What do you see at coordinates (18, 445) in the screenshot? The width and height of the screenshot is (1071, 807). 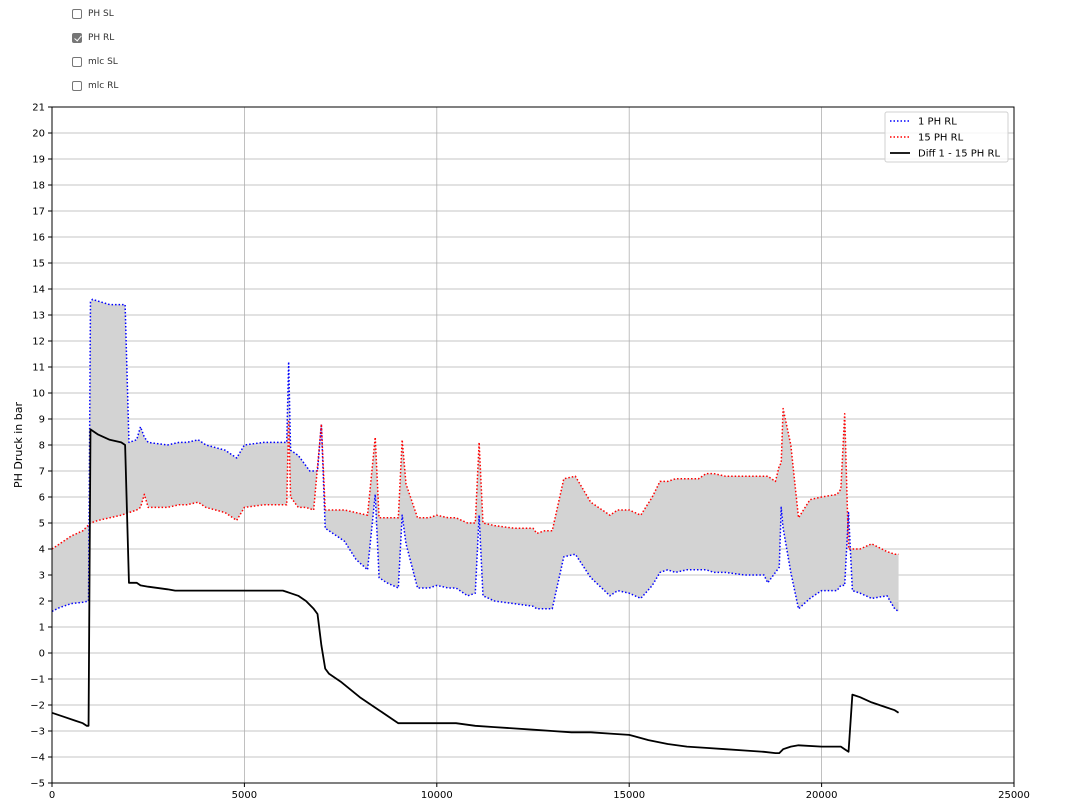 I see `y-axis-label: PH Druck in bar` at bounding box center [18, 445].